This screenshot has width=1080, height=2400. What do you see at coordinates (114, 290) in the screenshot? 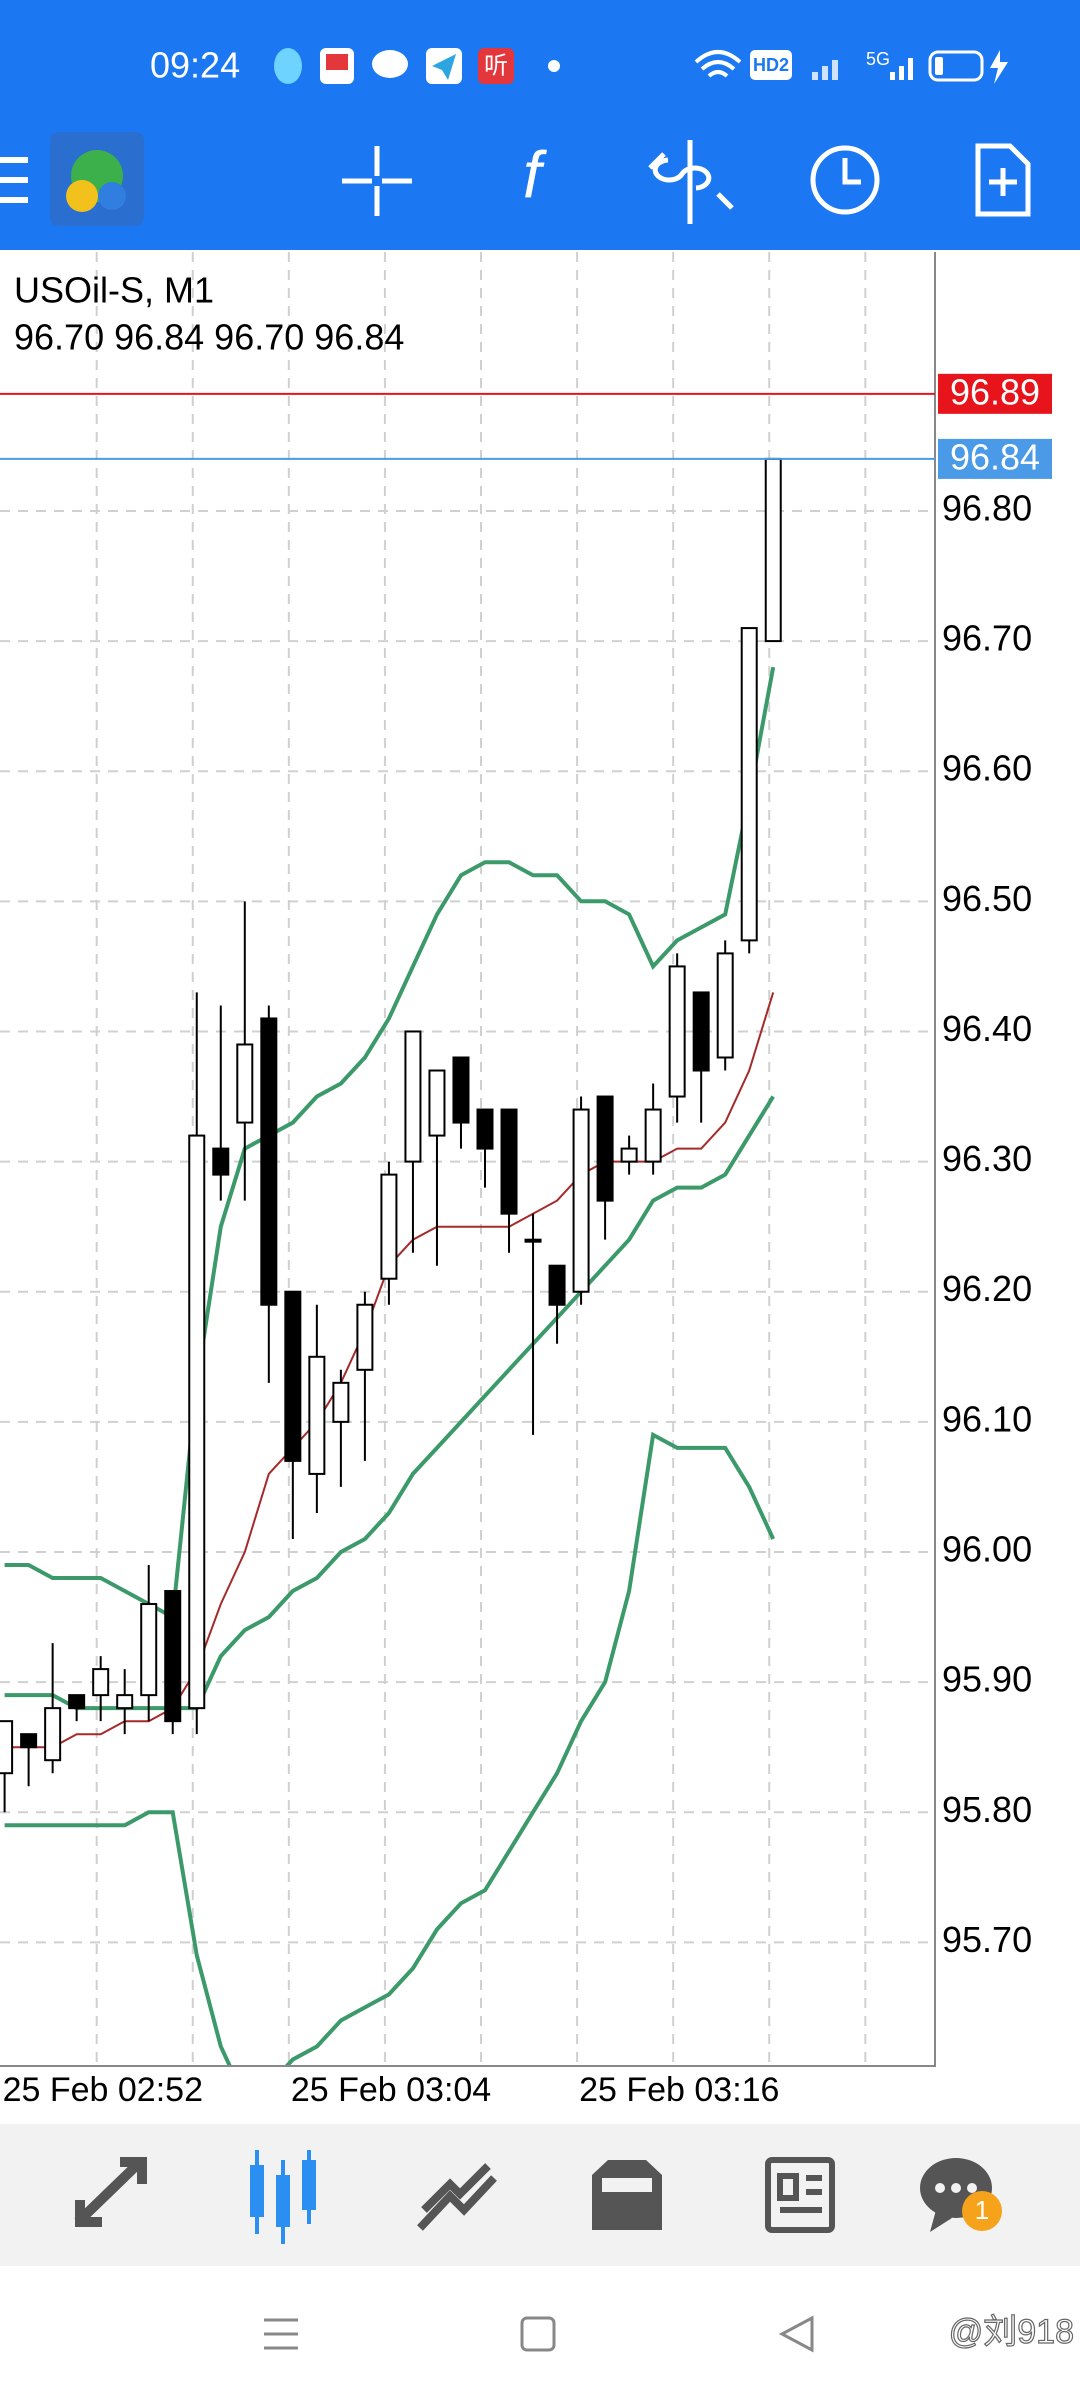
I see `chart-title: USOil-S, M1` at bounding box center [114, 290].